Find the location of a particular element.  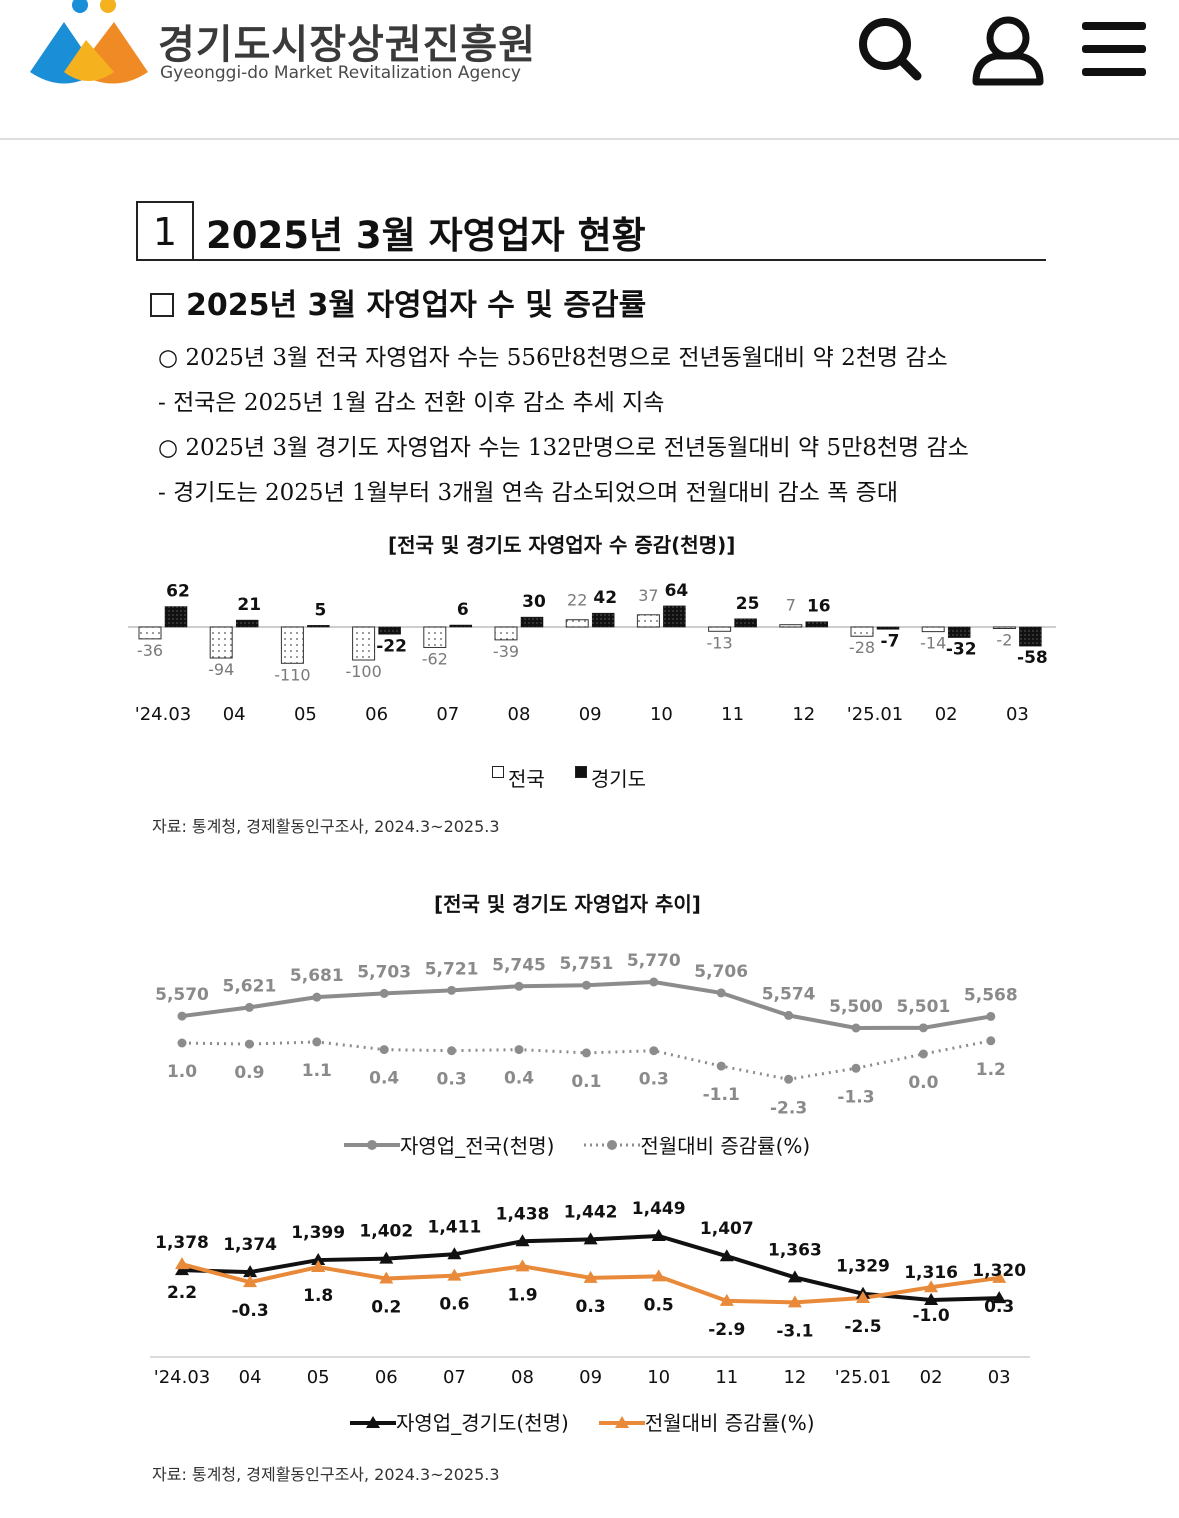

data-label-national-rate-9: -2.3 is located at coordinates (788, 1108).